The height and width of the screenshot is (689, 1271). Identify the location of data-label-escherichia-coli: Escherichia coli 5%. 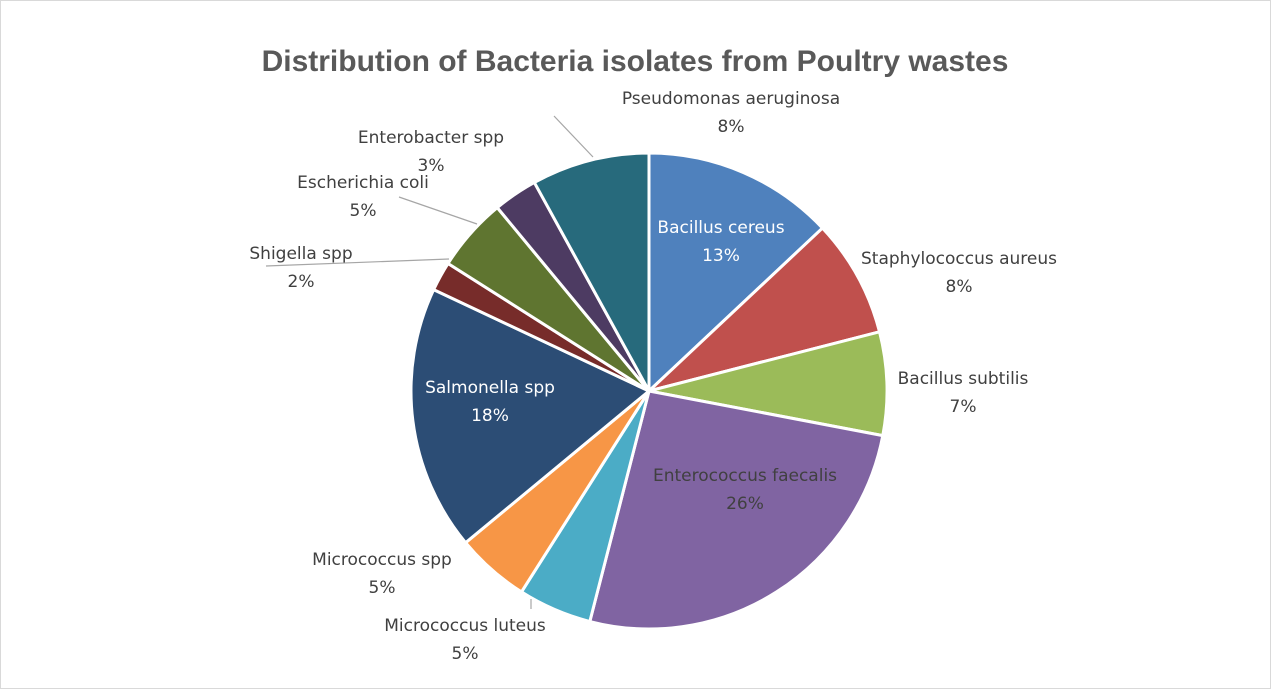
(363, 197).